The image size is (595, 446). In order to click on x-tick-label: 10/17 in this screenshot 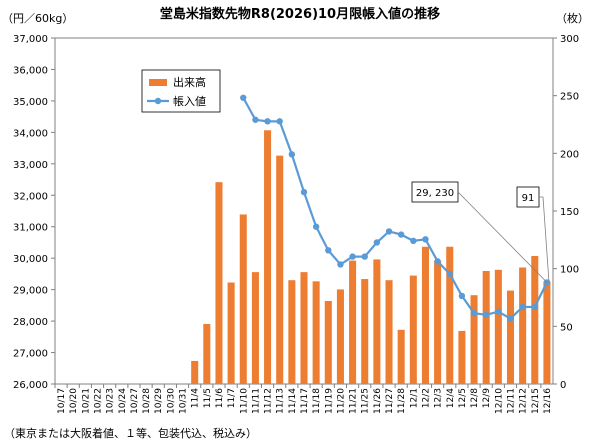, I will do `click(62, 401)`.